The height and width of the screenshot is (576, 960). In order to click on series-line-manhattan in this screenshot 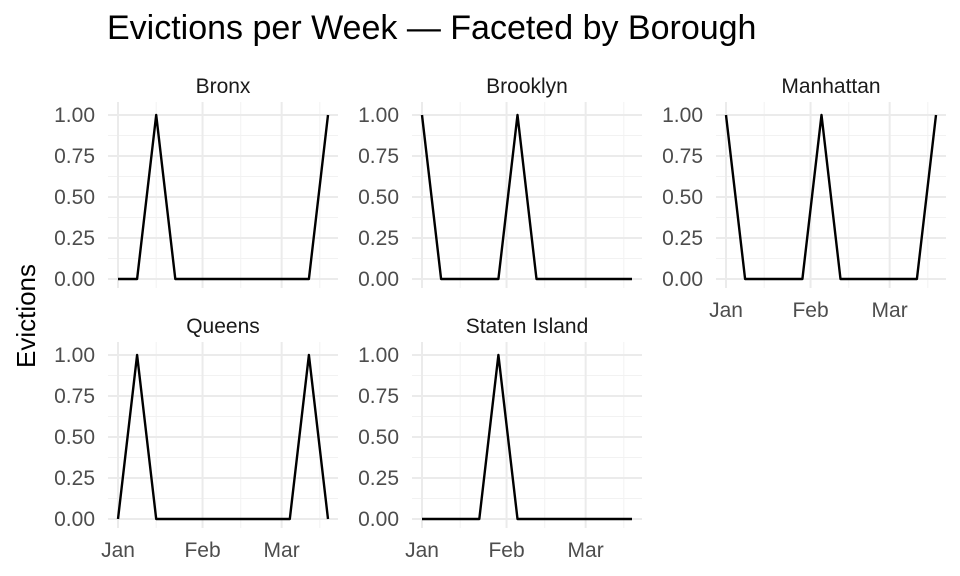, I will do `click(831, 197)`.